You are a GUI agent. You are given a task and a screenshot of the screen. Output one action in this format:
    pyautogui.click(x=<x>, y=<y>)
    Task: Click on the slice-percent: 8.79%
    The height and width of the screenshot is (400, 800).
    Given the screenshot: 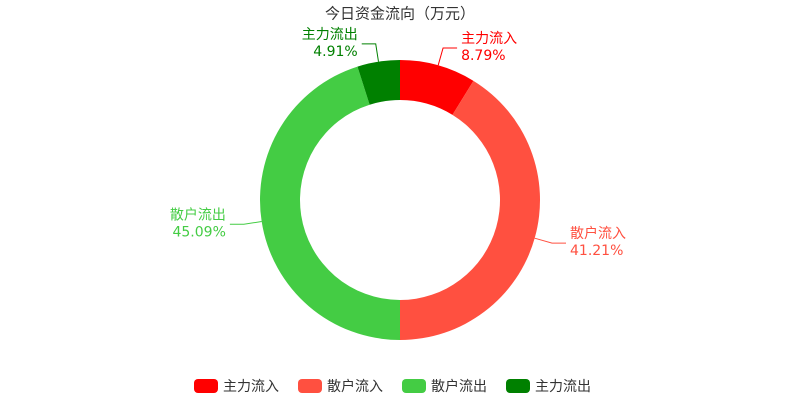 What is the action you would take?
    pyautogui.click(x=483, y=56)
    